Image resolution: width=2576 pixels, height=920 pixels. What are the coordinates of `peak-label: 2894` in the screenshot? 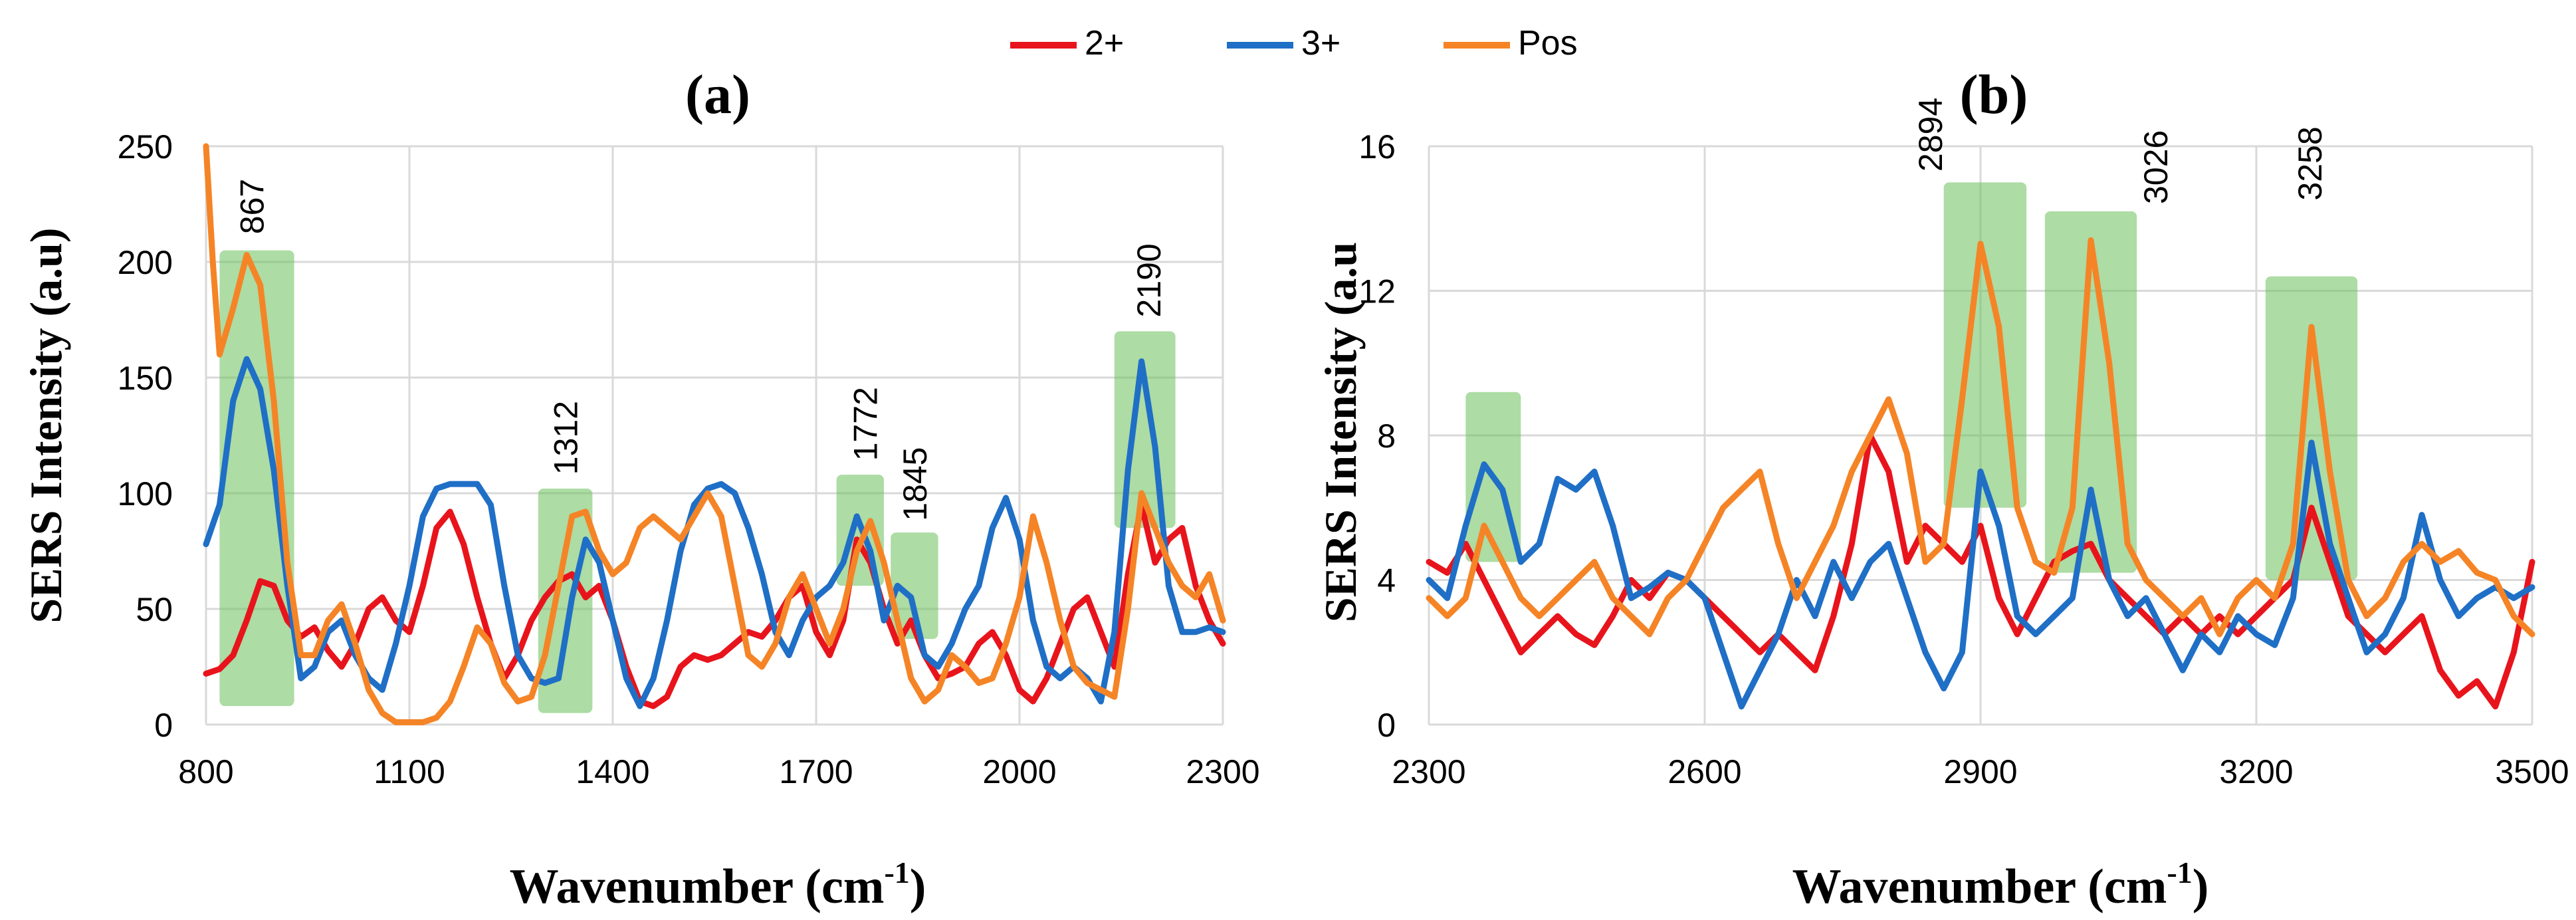 It's located at (1930, 135).